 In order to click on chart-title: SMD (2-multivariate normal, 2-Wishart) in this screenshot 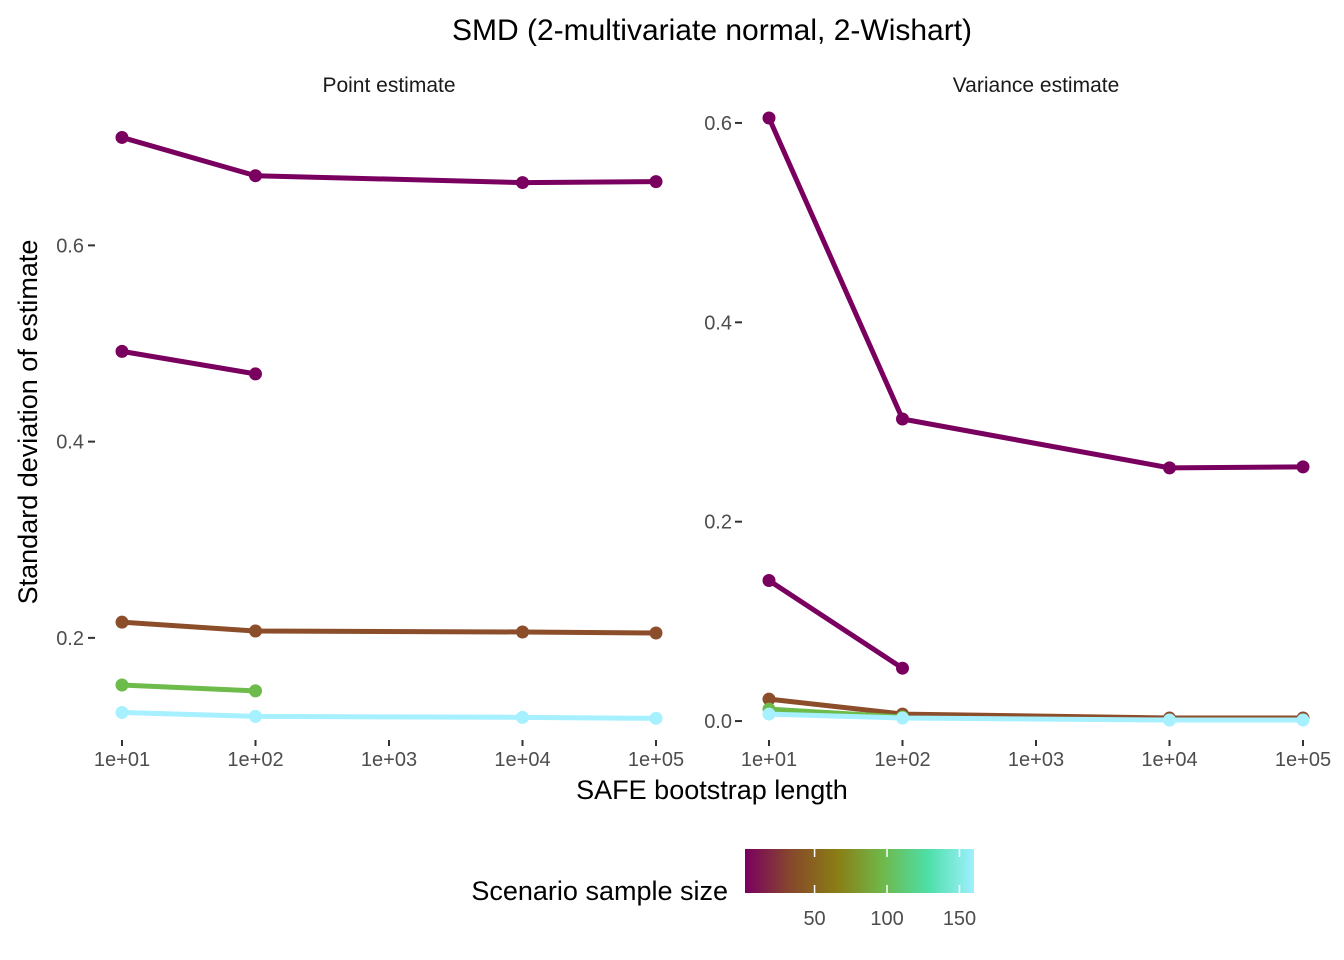, I will do `click(712, 30)`.